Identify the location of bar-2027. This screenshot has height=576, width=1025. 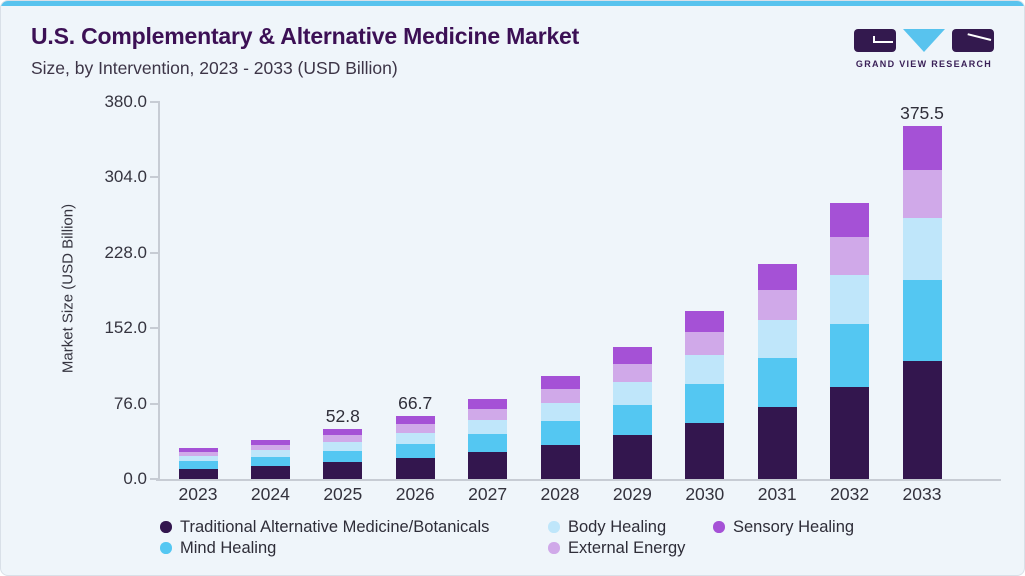
(488, 438).